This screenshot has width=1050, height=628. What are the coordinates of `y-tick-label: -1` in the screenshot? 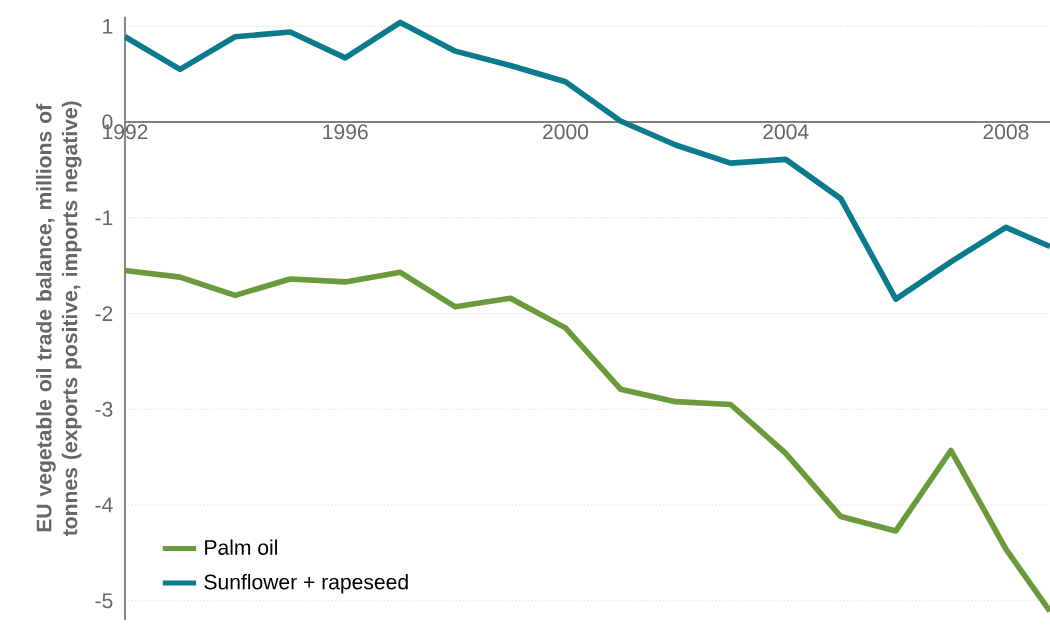 It's located at (104, 218).